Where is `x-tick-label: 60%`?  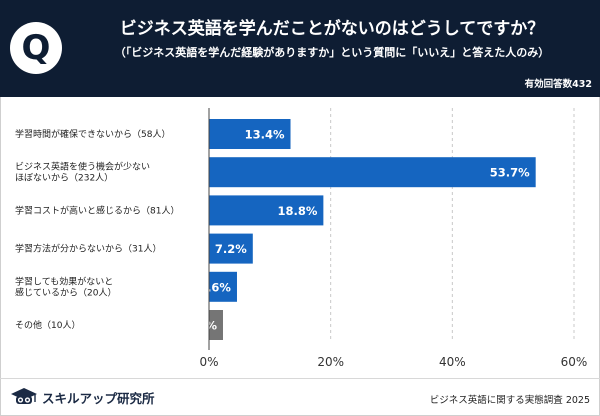 x-tick-label: 60% is located at coordinates (574, 362).